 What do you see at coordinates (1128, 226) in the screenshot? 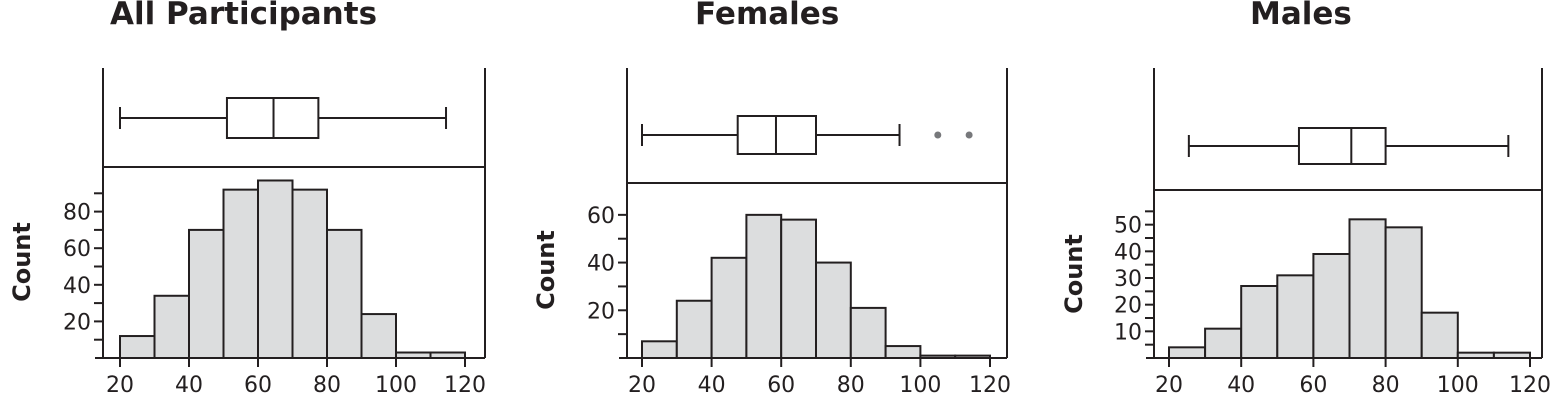
I see `y-tick-label: 50` at bounding box center [1128, 226].